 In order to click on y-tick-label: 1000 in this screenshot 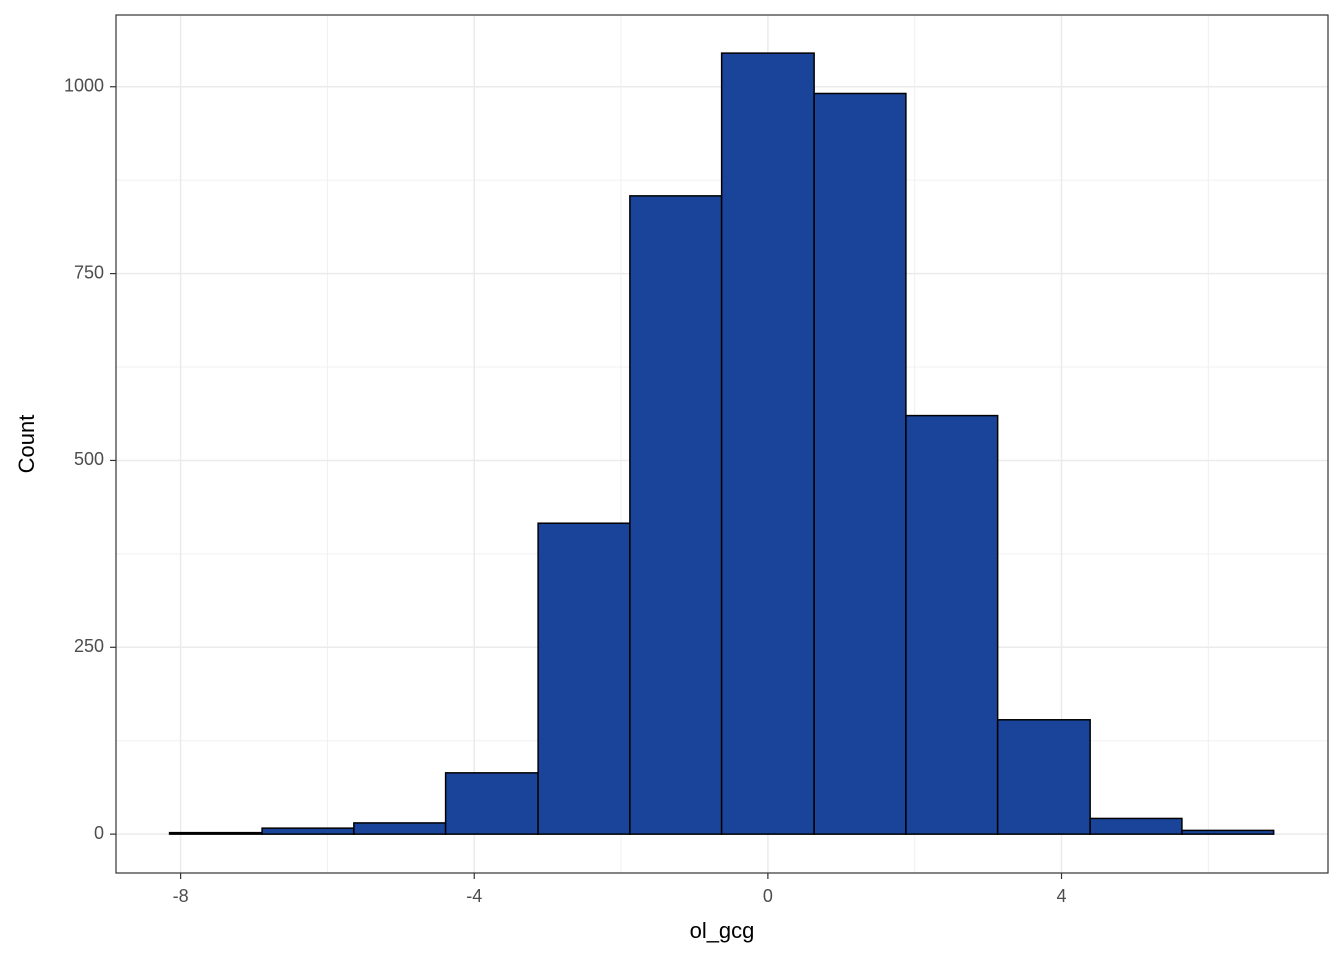, I will do `click(84, 85)`.